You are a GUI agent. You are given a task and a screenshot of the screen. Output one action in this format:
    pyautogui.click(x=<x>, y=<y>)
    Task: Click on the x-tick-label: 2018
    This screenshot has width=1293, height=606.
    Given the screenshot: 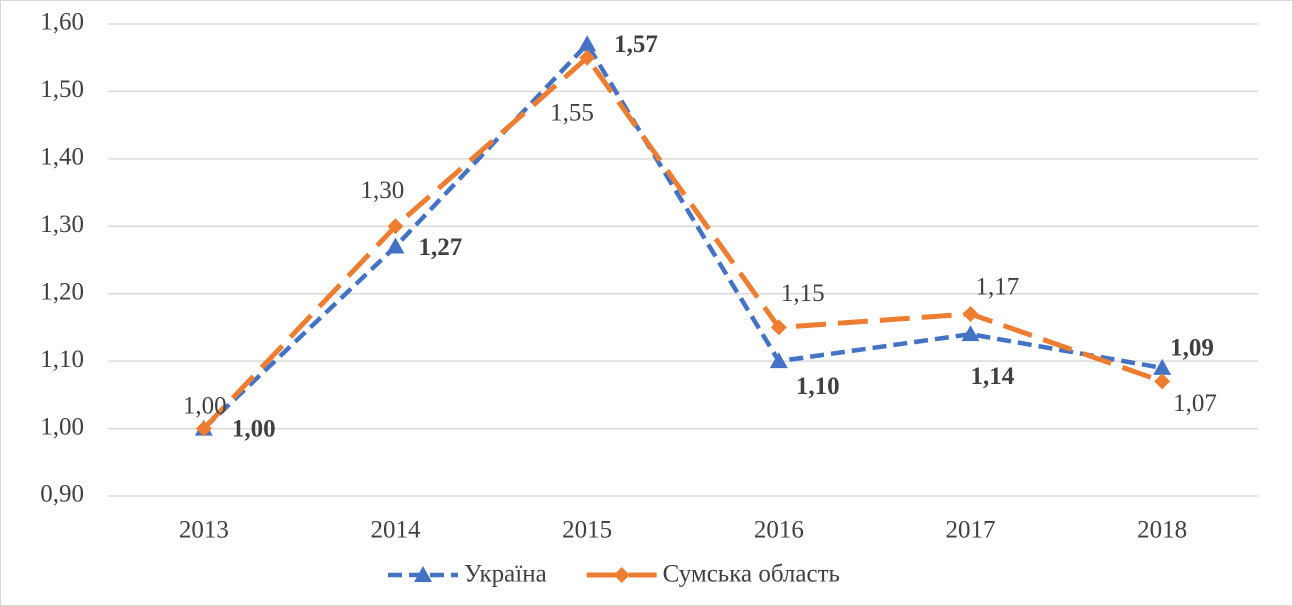 What is the action you would take?
    pyautogui.click(x=1162, y=530)
    